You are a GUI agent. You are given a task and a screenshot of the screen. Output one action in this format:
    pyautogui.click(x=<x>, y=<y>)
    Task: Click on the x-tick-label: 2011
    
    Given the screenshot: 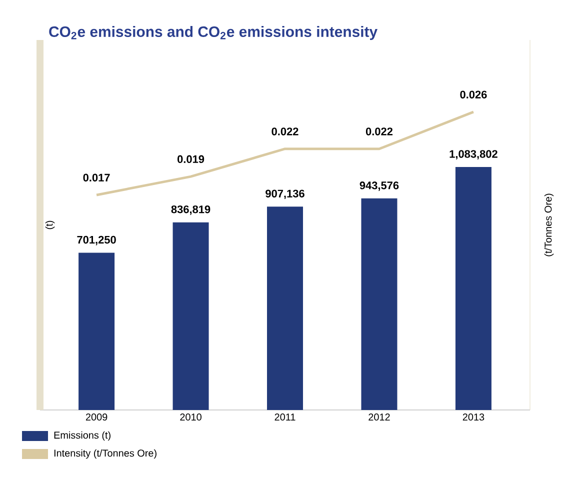 What is the action you would take?
    pyautogui.click(x=285, y=417)
    